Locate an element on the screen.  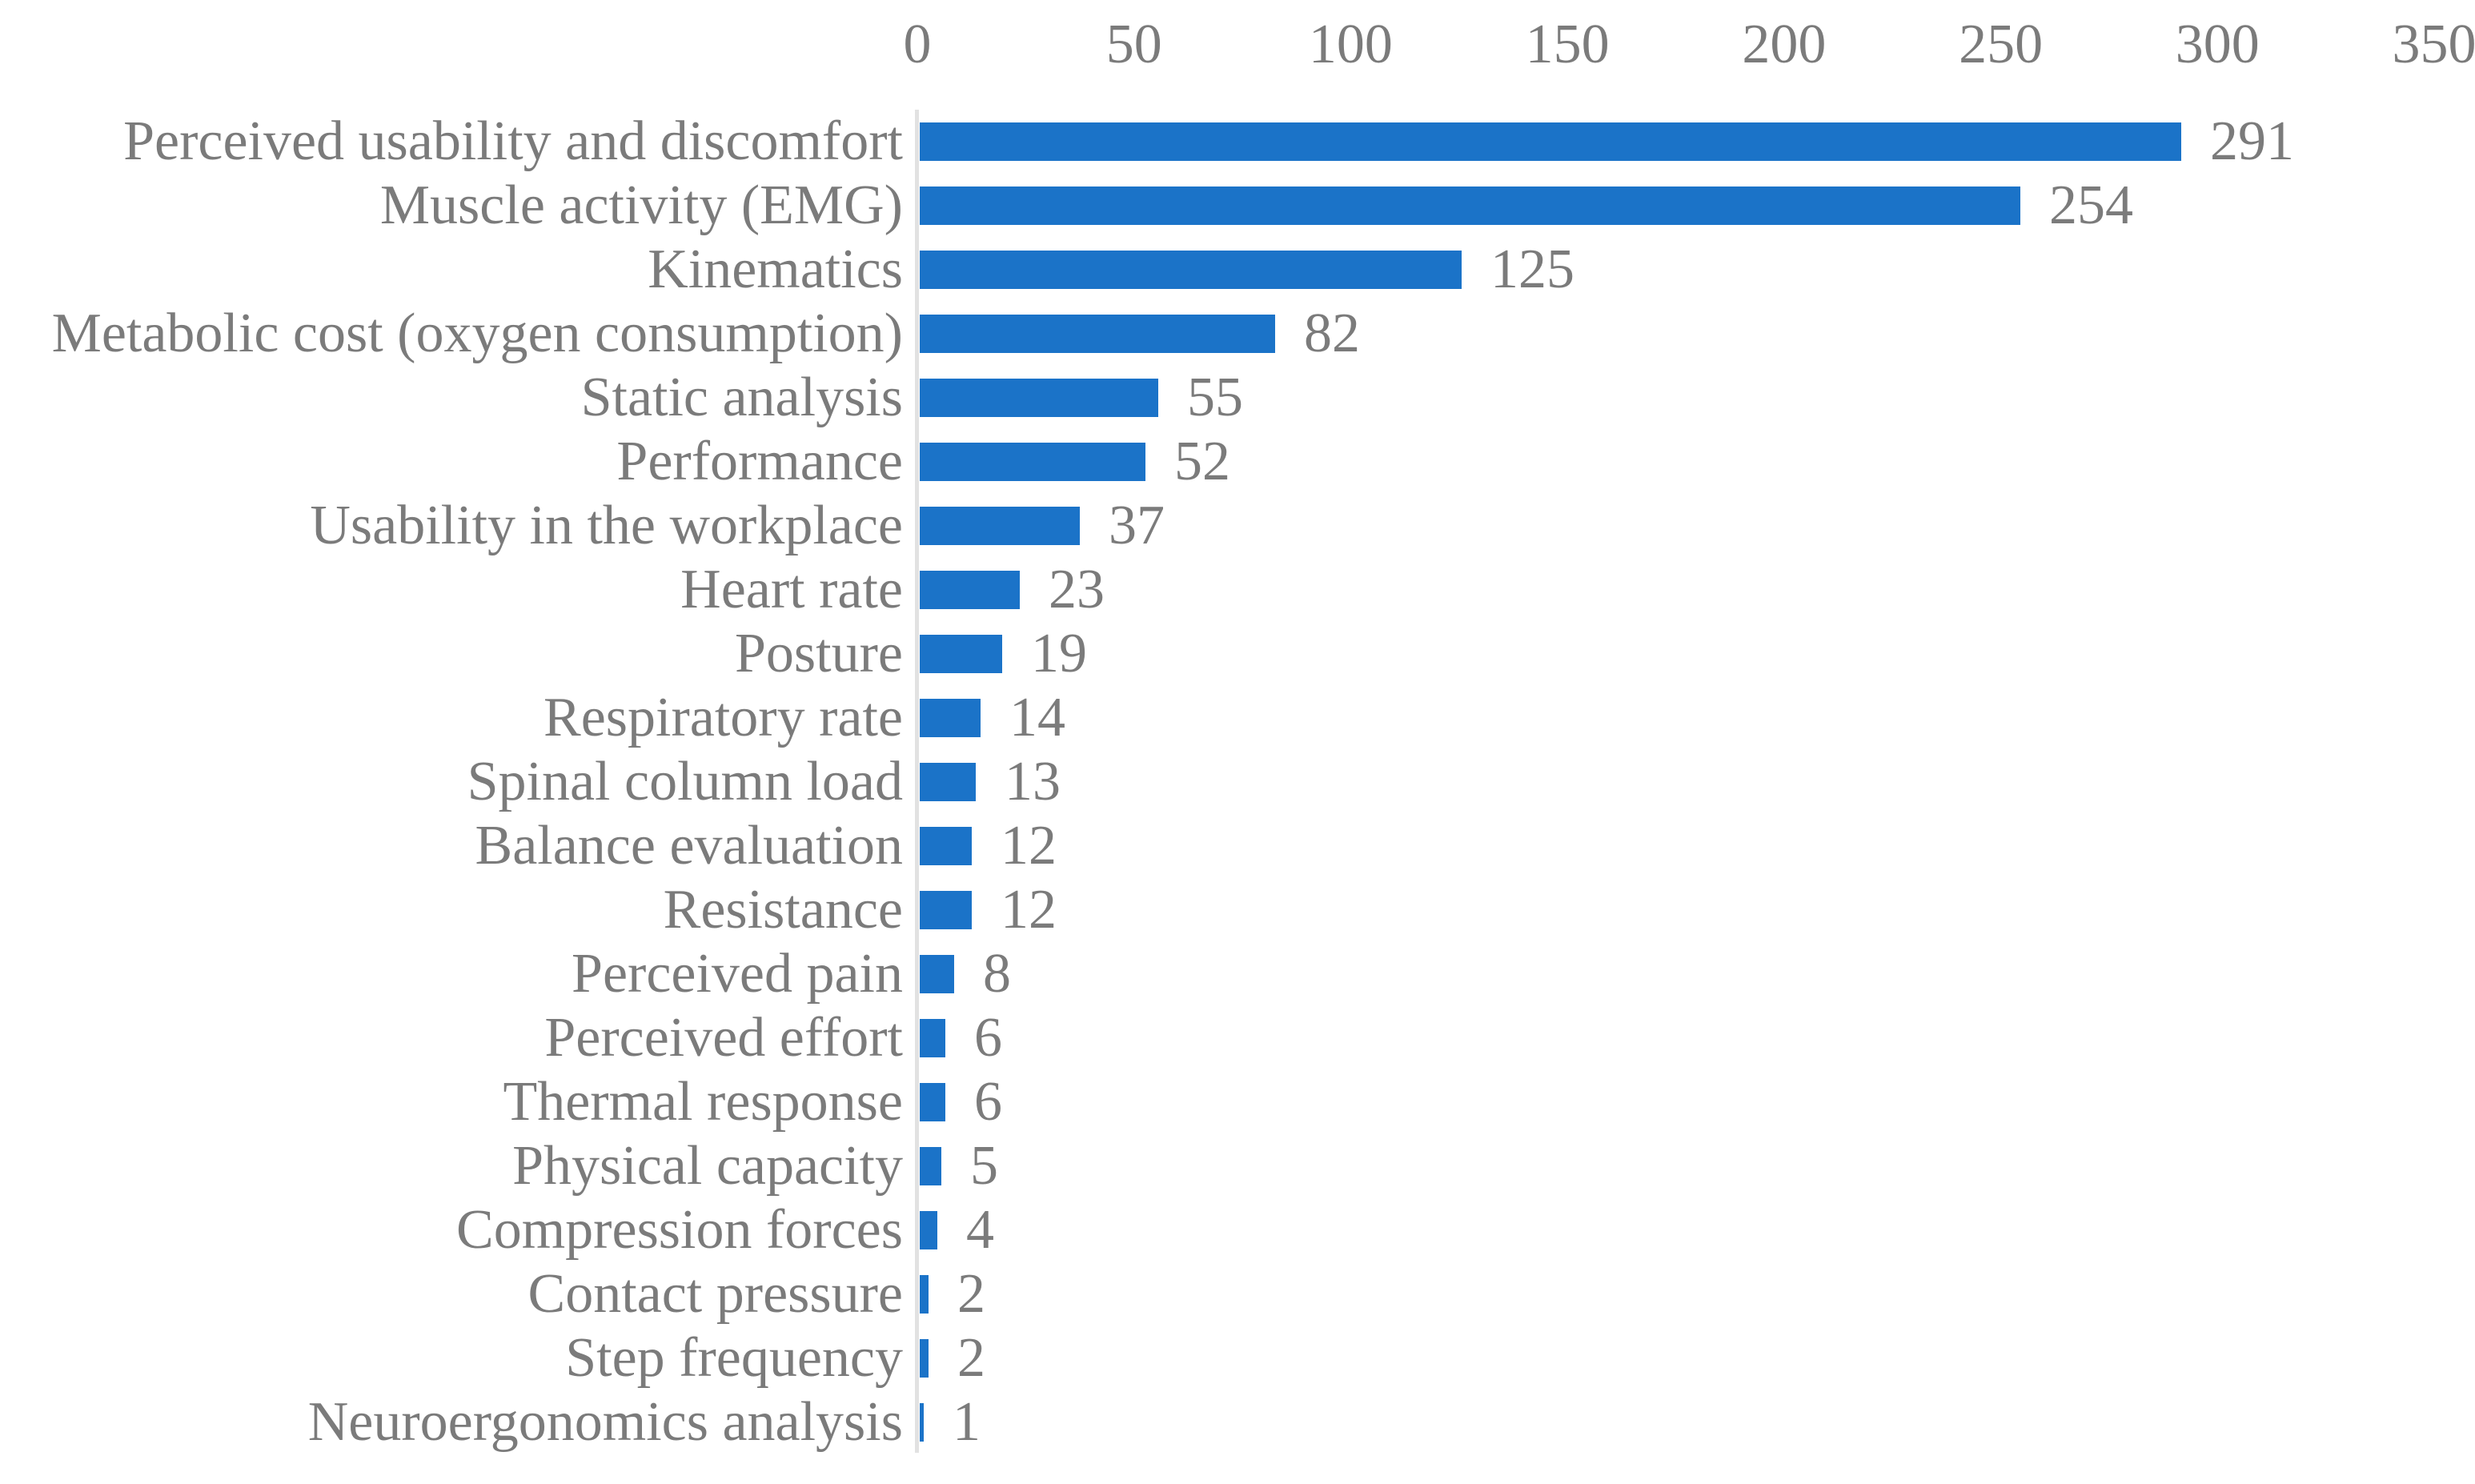
bar-row: Perceived usability and discomfort 291 is located at coordinates (1237, 142).